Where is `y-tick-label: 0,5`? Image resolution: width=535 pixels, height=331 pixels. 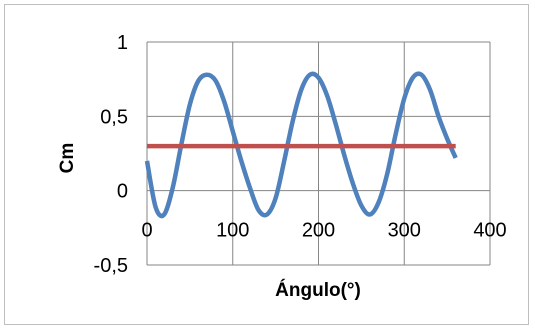 y-tick-label: 0,5 is located at coordinates (114, 117).